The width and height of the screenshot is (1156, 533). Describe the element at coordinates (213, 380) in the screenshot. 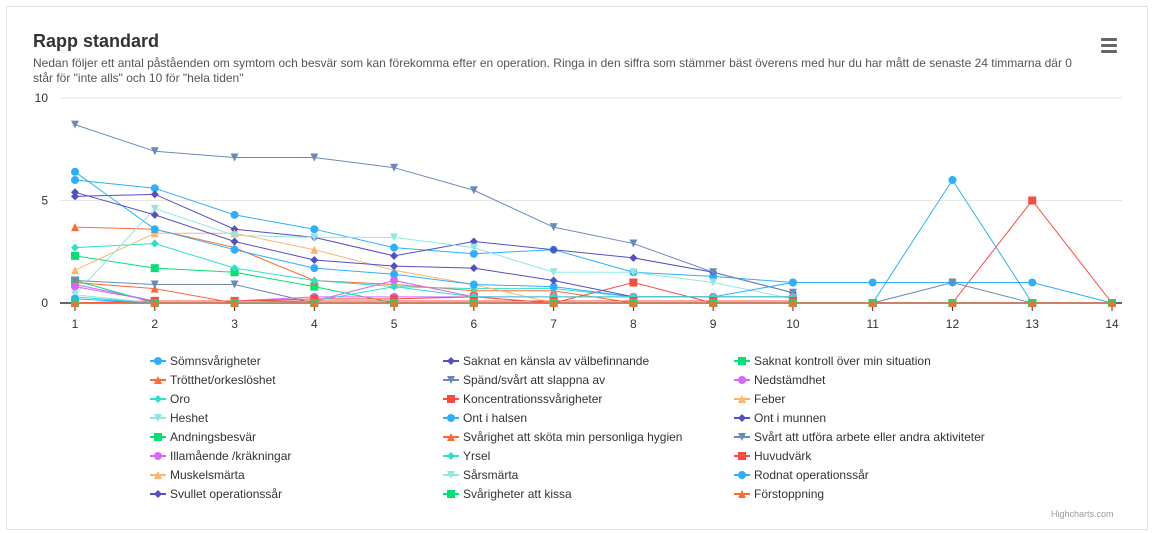

I see `legend-item: Trötthet/orkeslöshet` at that location.